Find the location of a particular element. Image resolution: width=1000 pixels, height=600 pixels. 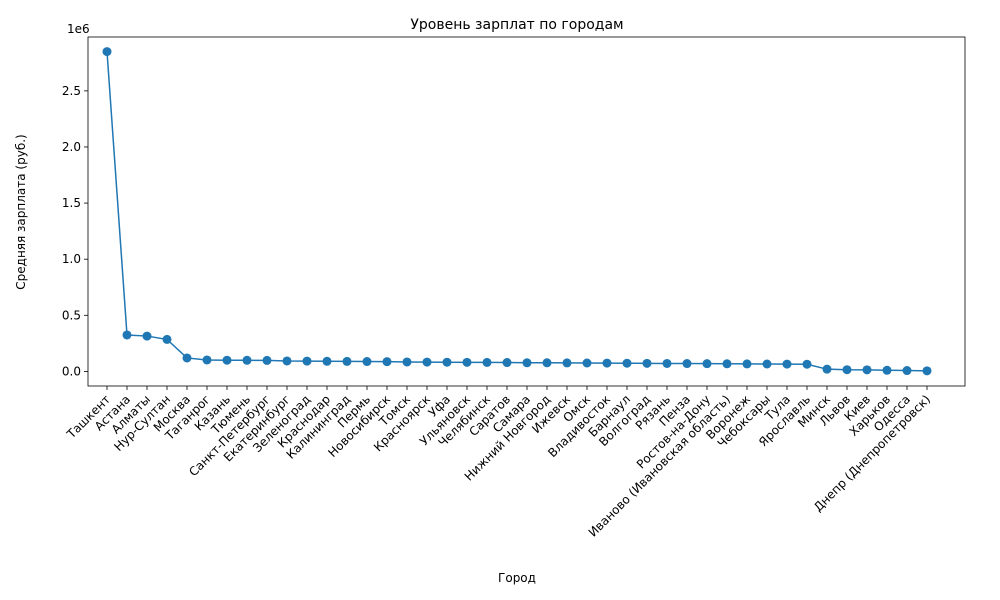

y-tick-label-4: 2.0 is located at coordinates (71, 147).